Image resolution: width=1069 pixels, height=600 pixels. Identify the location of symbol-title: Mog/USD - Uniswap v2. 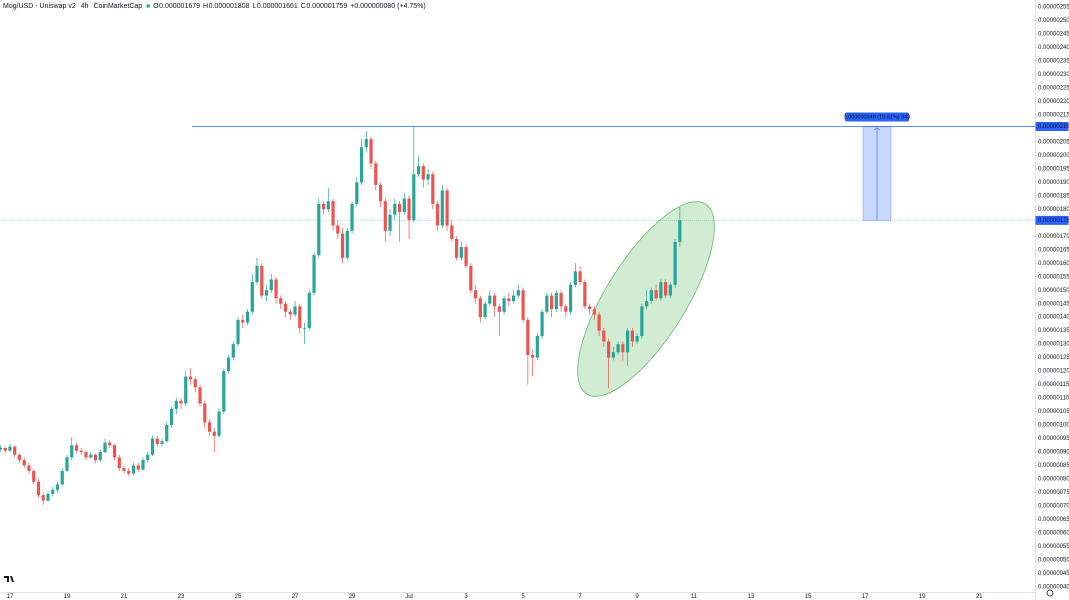
(39, 6).